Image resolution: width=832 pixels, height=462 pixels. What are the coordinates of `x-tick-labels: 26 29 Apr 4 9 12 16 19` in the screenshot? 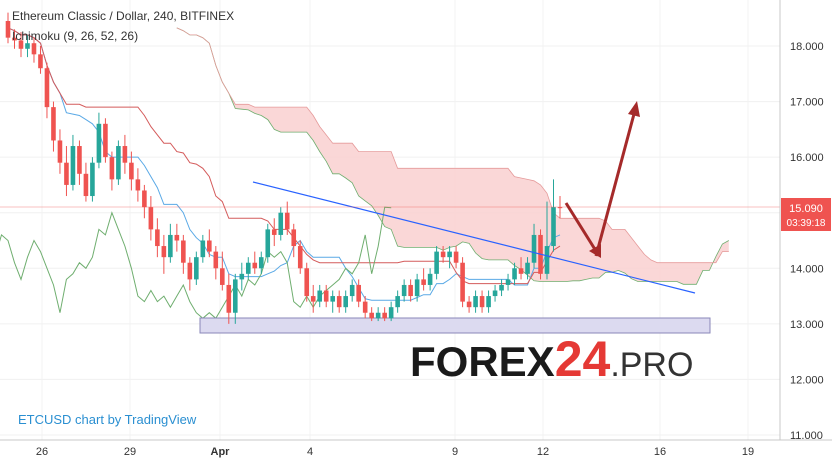 It's located at (395, 452).